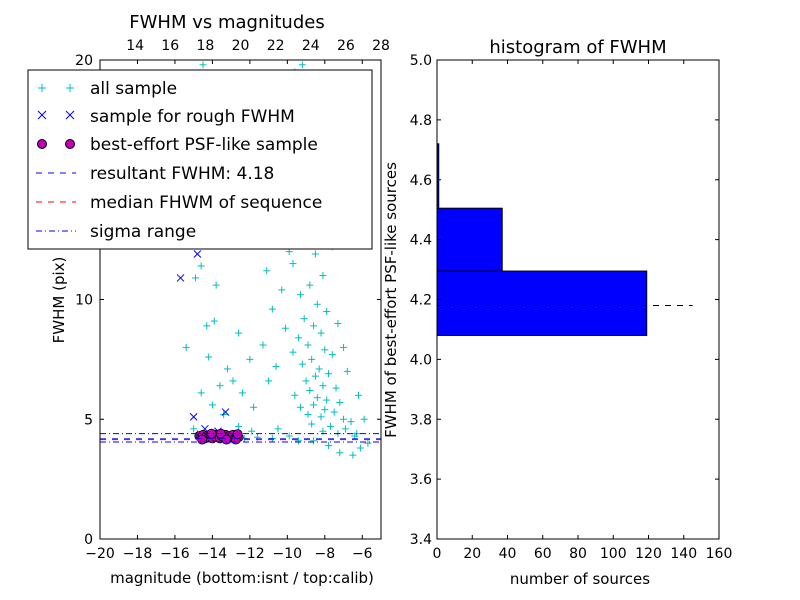 Image resolution: width=800 pixels, height=600 pixels. Describe the element at coordinates (206, 203) in the screenshot. I see `legend-label: median FHWM of sequence` at that location.